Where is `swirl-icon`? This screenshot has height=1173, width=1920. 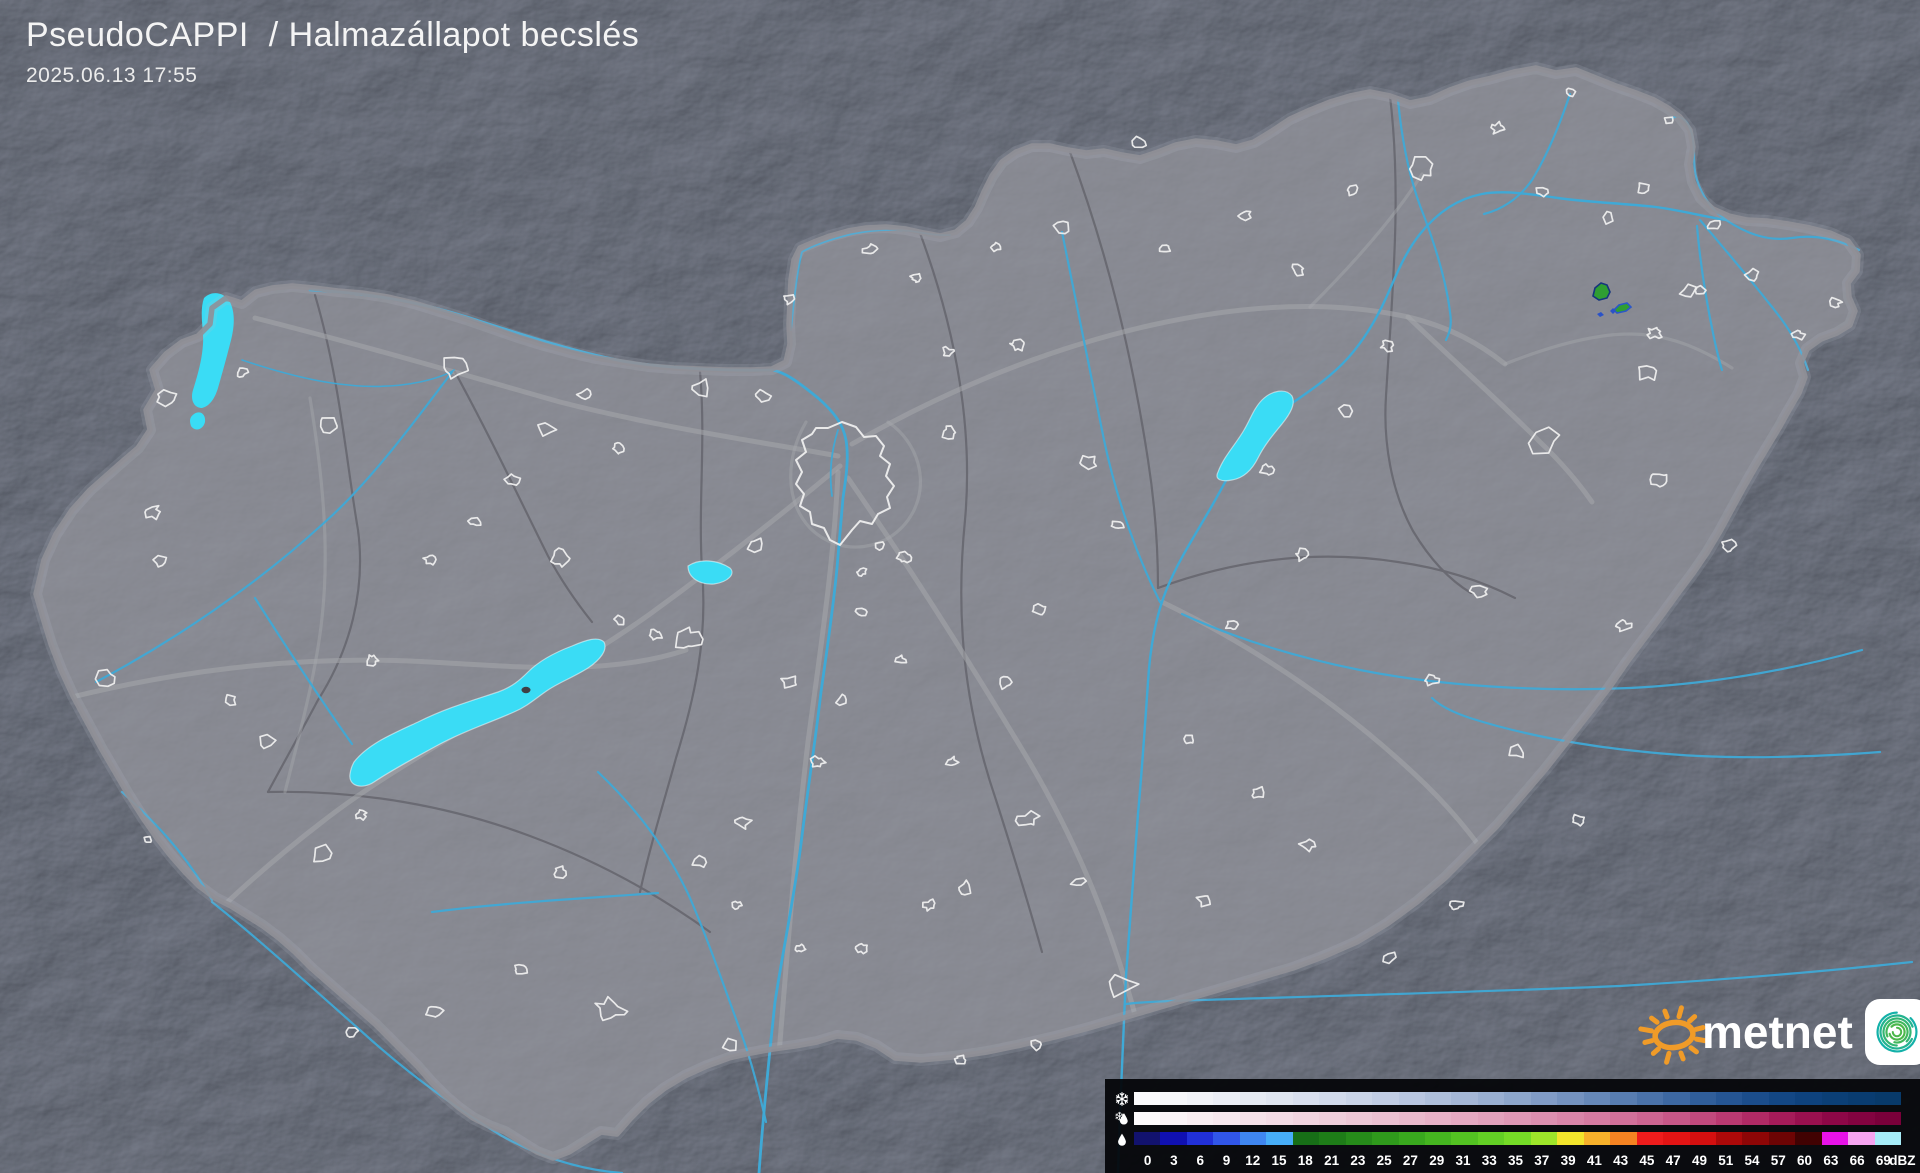 swirl-icon is located at coordinates (1897, 1032).